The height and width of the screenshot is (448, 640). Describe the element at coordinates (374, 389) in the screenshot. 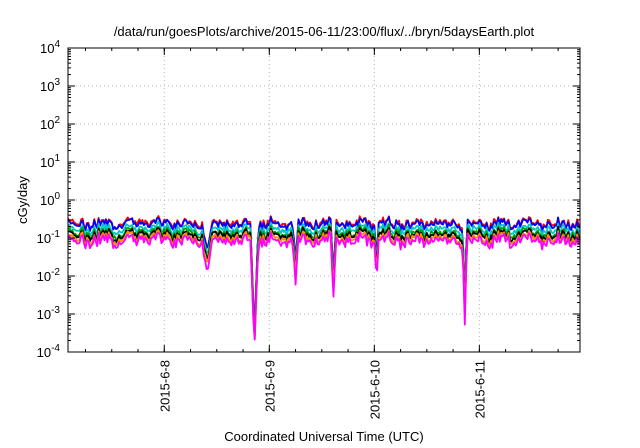

I see `x-tick-label: 2015-6-10` at that location.